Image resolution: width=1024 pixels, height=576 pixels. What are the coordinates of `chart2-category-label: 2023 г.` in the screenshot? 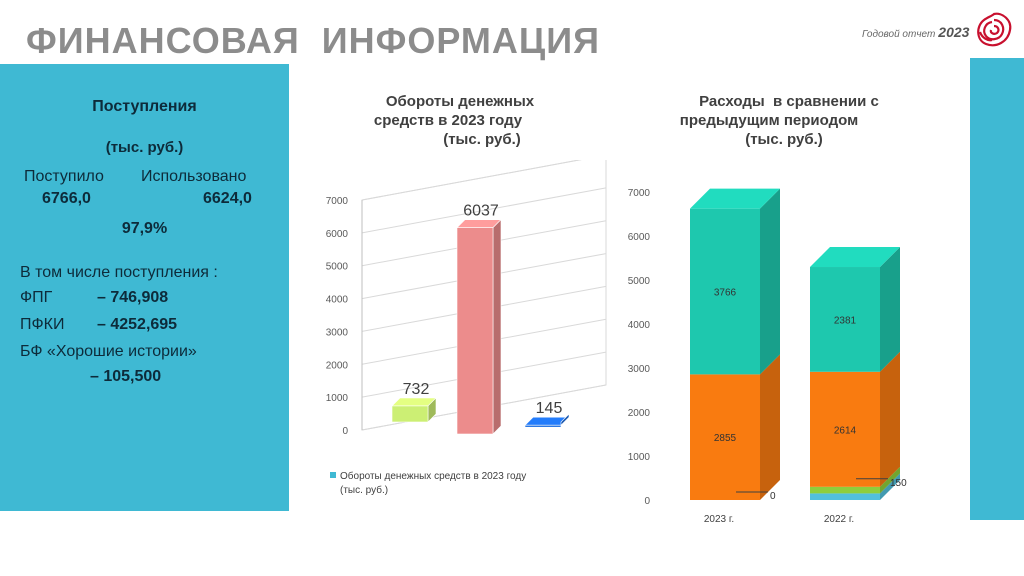 It's located at (719, 519).